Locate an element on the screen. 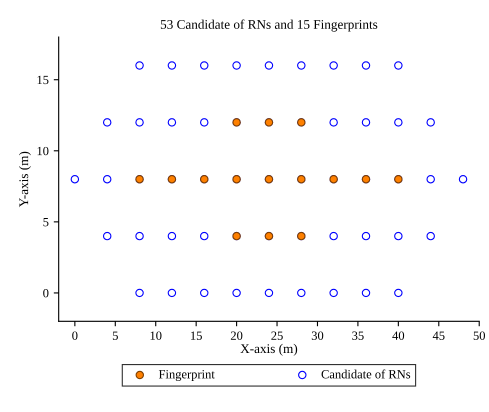 The width and height of the screenshot is (489, 412). x-tick-label: 20 is located at coordinates (236, 335).